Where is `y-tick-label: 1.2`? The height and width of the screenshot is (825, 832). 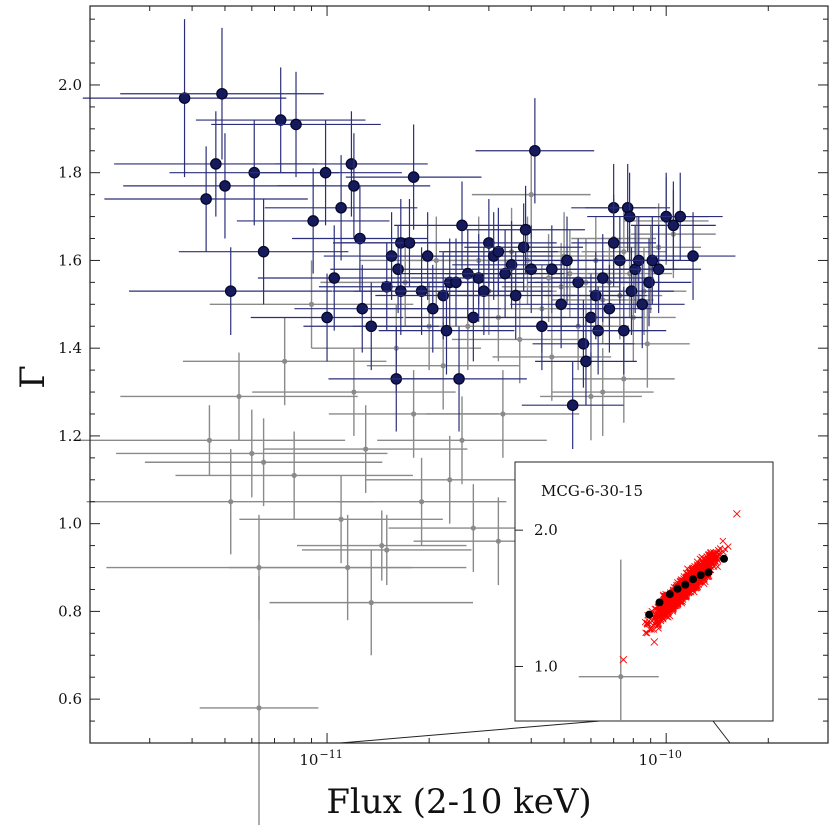
y-tick-label: 1.2 is located at coordinates (70, 436).